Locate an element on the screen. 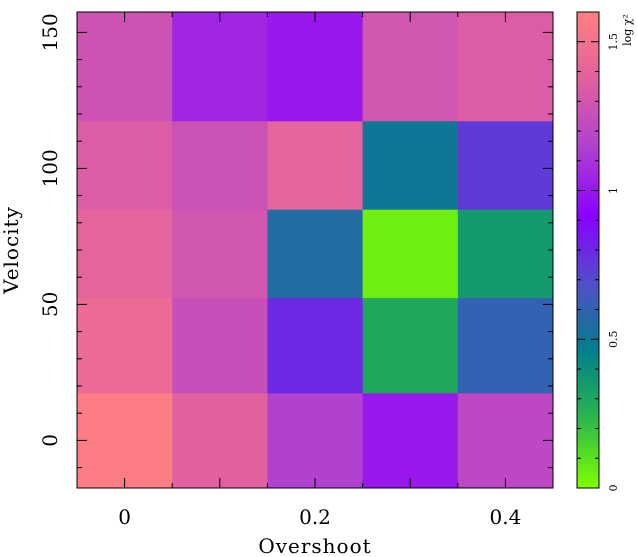 The height and width of the screenshot is (557, 637). x-tick-labels: 0 0.2 0.4 is located at coordinates (319, 517).